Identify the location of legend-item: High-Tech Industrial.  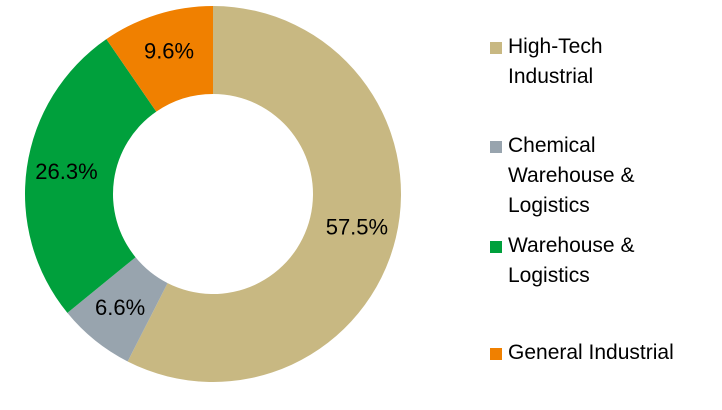
(581, 62).